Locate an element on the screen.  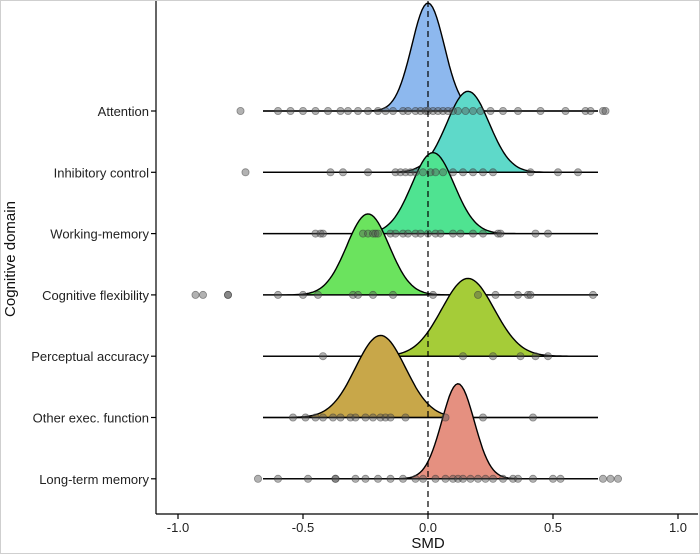
y-tick-label: Perceptual accuracy is located at coordinates (90, 356).